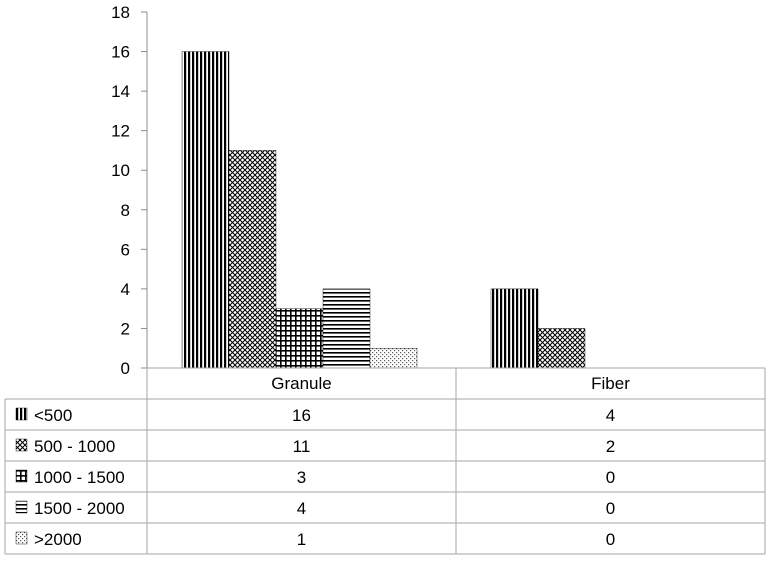 The width and height of the screenshot is (782, 573). What do you see at coordinates (58, 539) in the screenshot?
I see `series-name-label: >2000` at bounding box center [58, 539].